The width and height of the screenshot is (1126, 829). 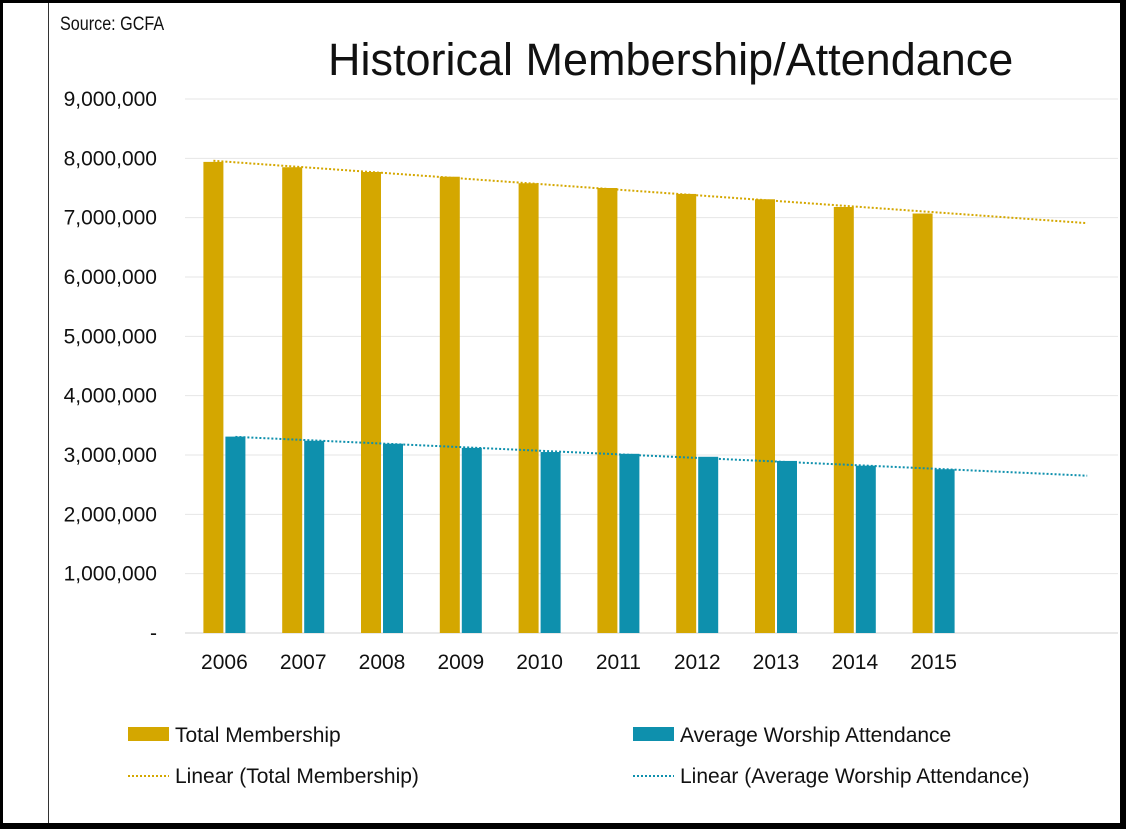 What do you see at coordinates (258, 735) in the screenshot?
I see `legend-label-0: Total Membership` at bounding box center [258, 735].